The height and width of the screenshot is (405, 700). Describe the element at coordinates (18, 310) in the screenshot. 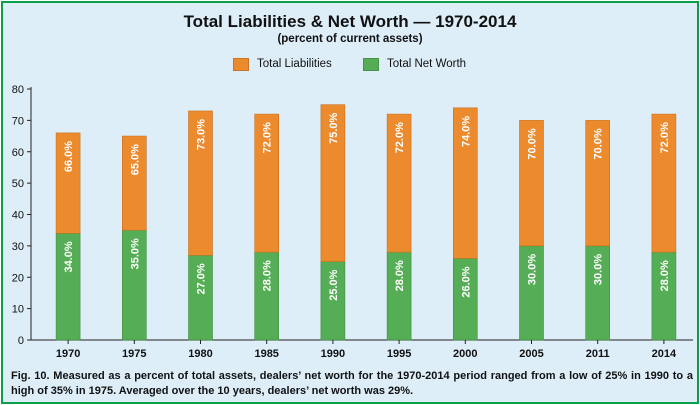

I see `y-tick-label: 10` at that location.